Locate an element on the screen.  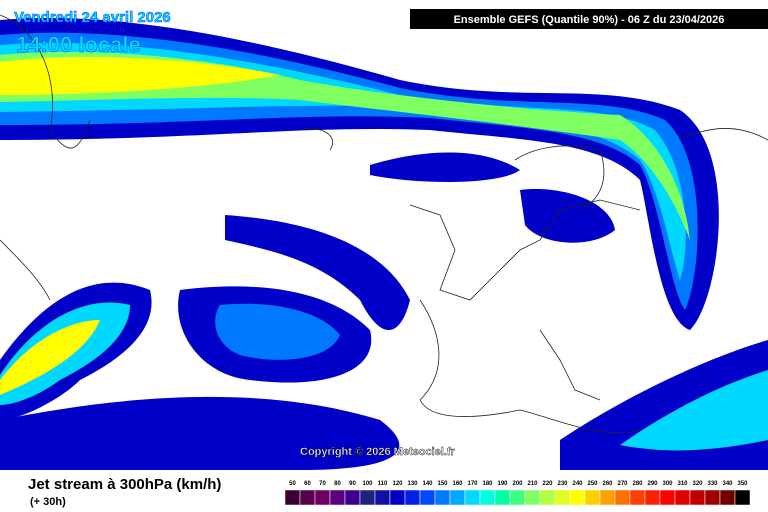
colorbar-label: 140 is located at coordinates (427, 484).